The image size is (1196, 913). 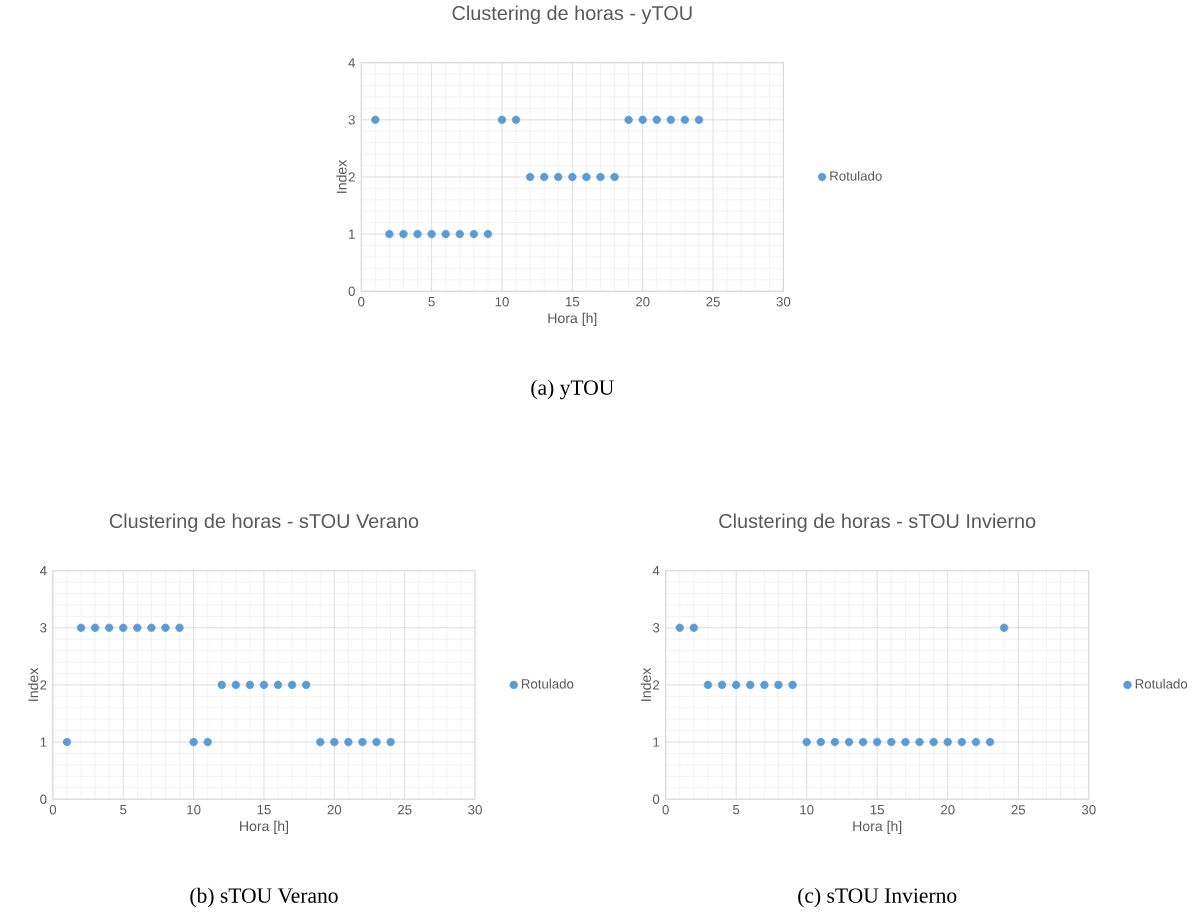 I want to click on text: (b) sTOU Verano, so click(x=264, y=897).